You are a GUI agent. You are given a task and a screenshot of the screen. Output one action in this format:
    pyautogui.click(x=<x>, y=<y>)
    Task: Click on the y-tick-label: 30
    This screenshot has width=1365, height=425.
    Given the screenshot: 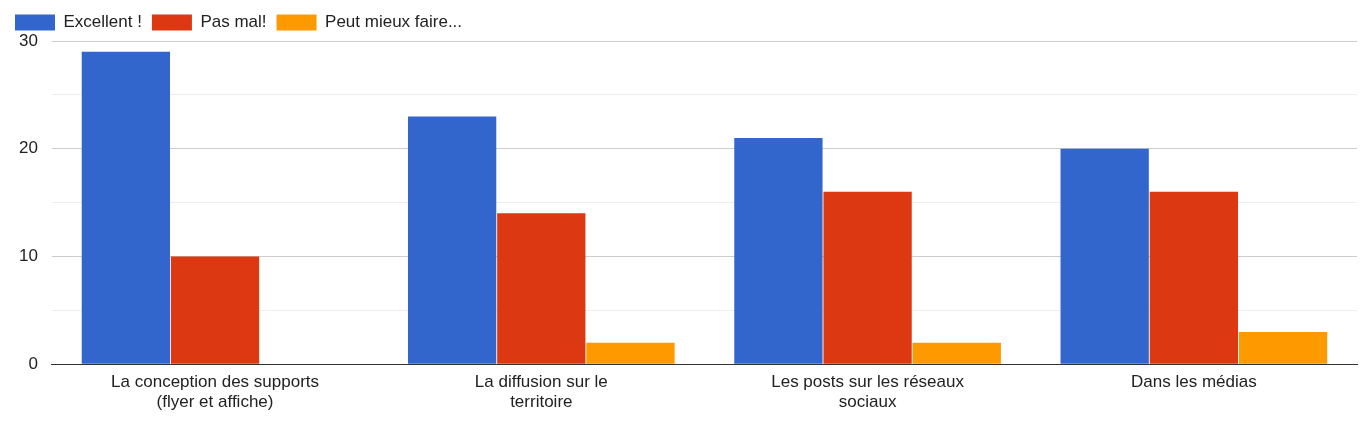 What is the action you would take?
    pyautogui.click(x=28, y=40)
    